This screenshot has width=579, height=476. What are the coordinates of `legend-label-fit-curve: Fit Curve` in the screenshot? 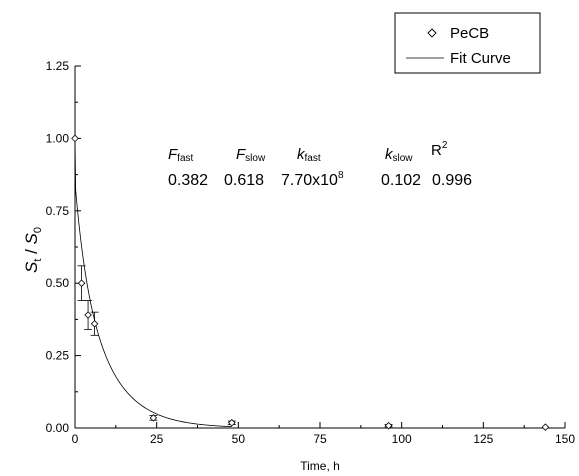 It's located at (480, 58).